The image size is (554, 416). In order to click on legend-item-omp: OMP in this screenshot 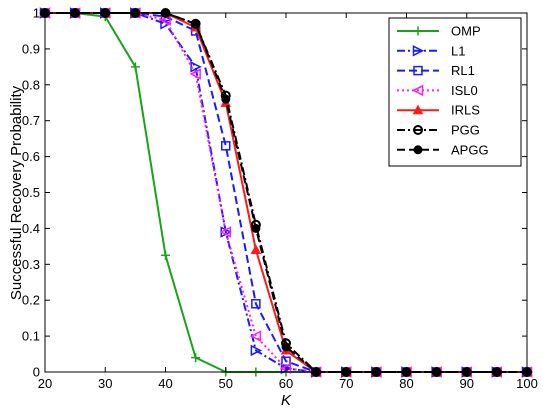, I will do `click(439, 31)`.